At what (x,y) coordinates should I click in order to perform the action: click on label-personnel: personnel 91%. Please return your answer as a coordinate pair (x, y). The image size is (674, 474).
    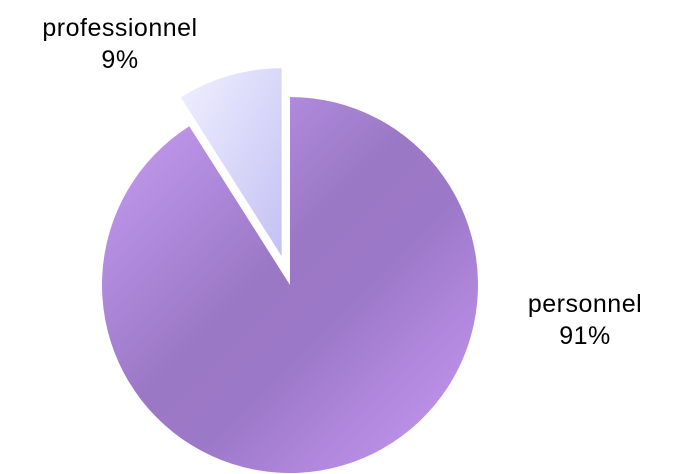
    Looking at the image, I should click on (585, 320).